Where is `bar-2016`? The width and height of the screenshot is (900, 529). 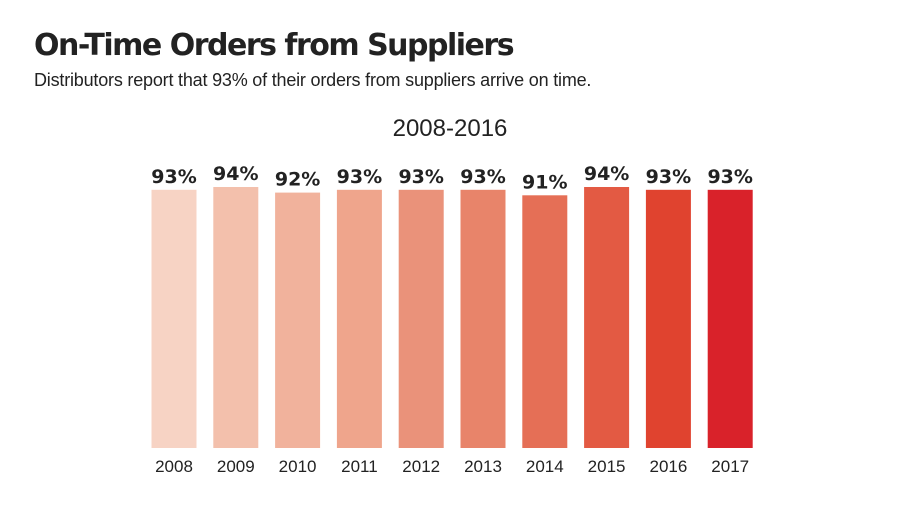
bar-2016 is located at coordinates (668, 319).